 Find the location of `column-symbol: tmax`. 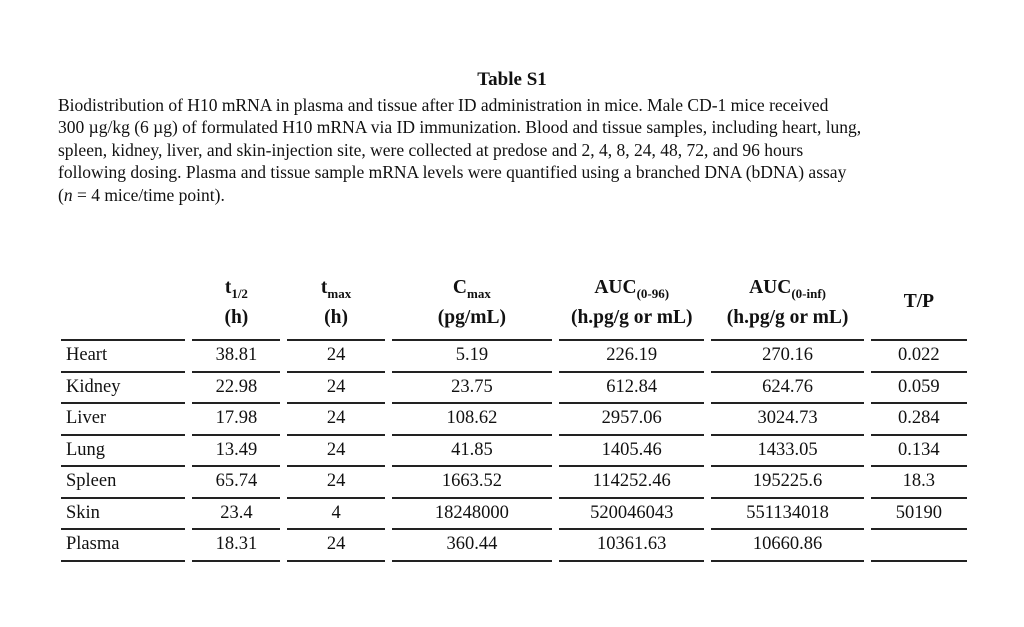

column-symbol: tmax is located at coordinates (336, 289).